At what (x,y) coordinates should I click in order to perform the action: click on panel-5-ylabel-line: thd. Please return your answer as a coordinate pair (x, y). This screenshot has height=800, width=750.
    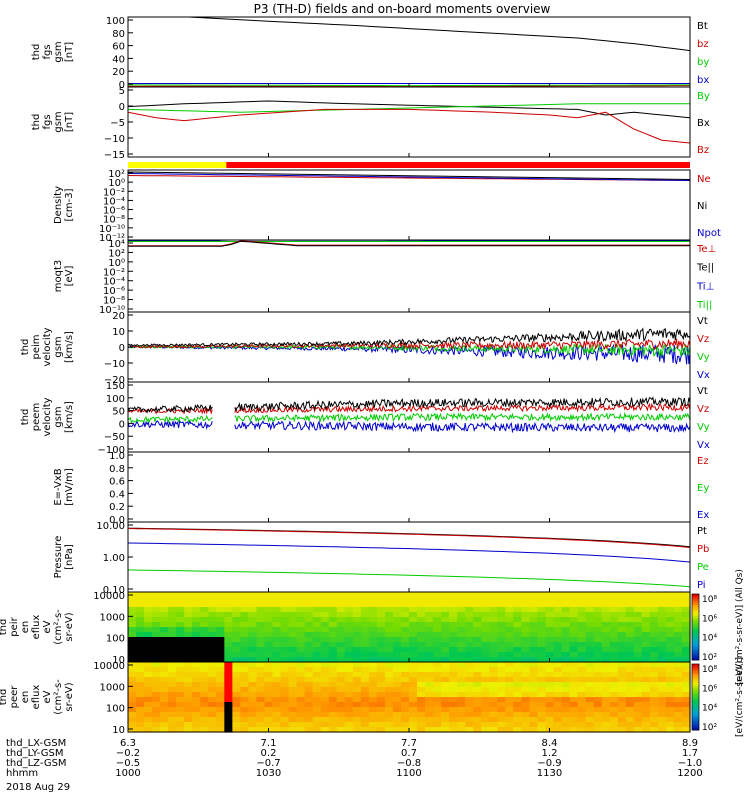
    Looking at the image, I should click on (25, 347).